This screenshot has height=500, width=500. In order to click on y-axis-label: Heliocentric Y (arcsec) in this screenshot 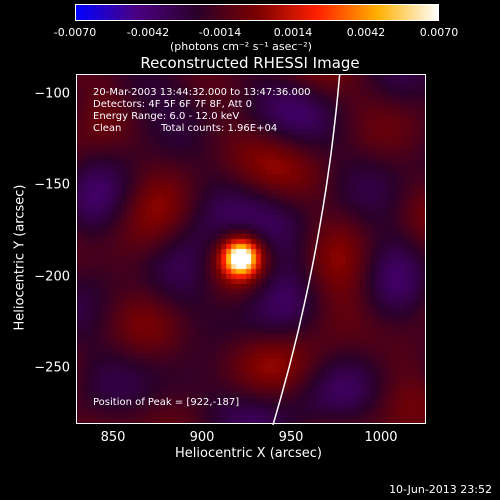, I will do `click(20, 257)`.